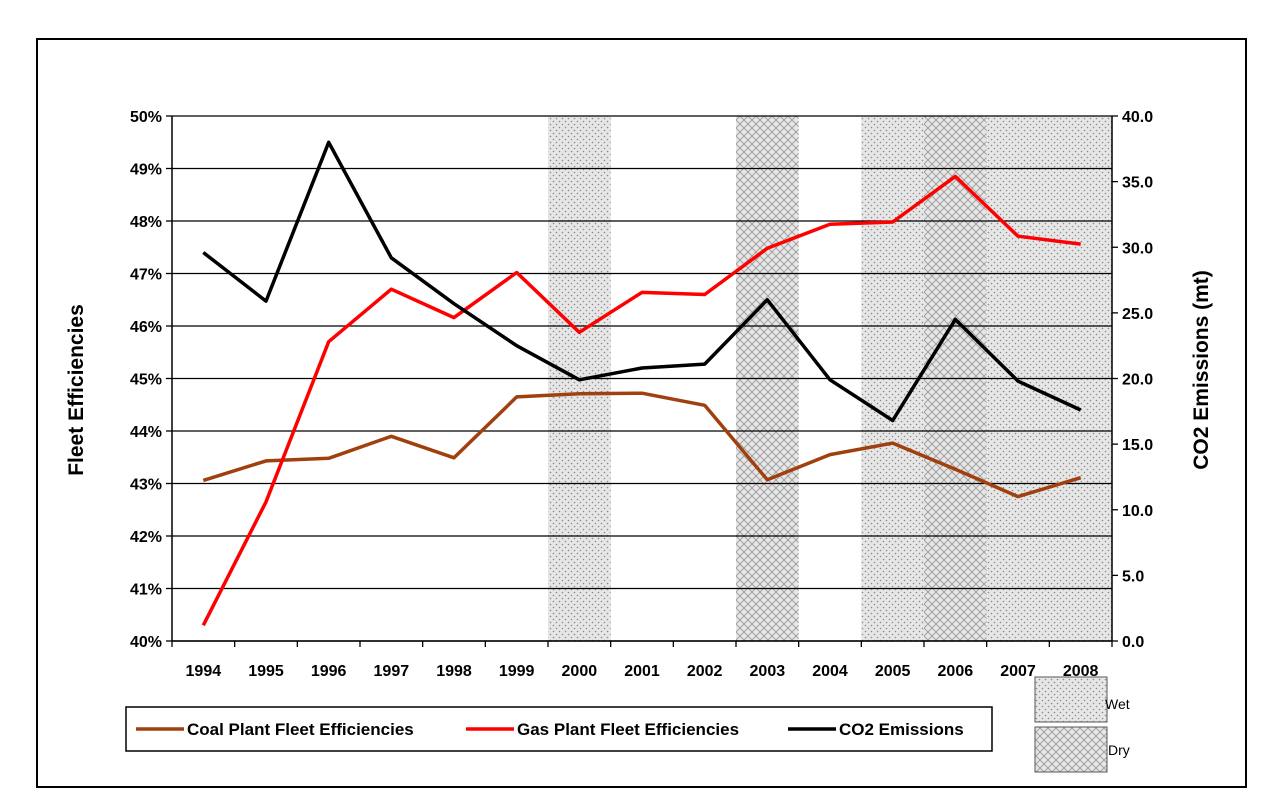 Image resolution: width=1285 pixels, height=801 pixels. Describe the element at coordinates (146, 590) in the screenshot. I see `y-left-tick-label: 41%` at that location.